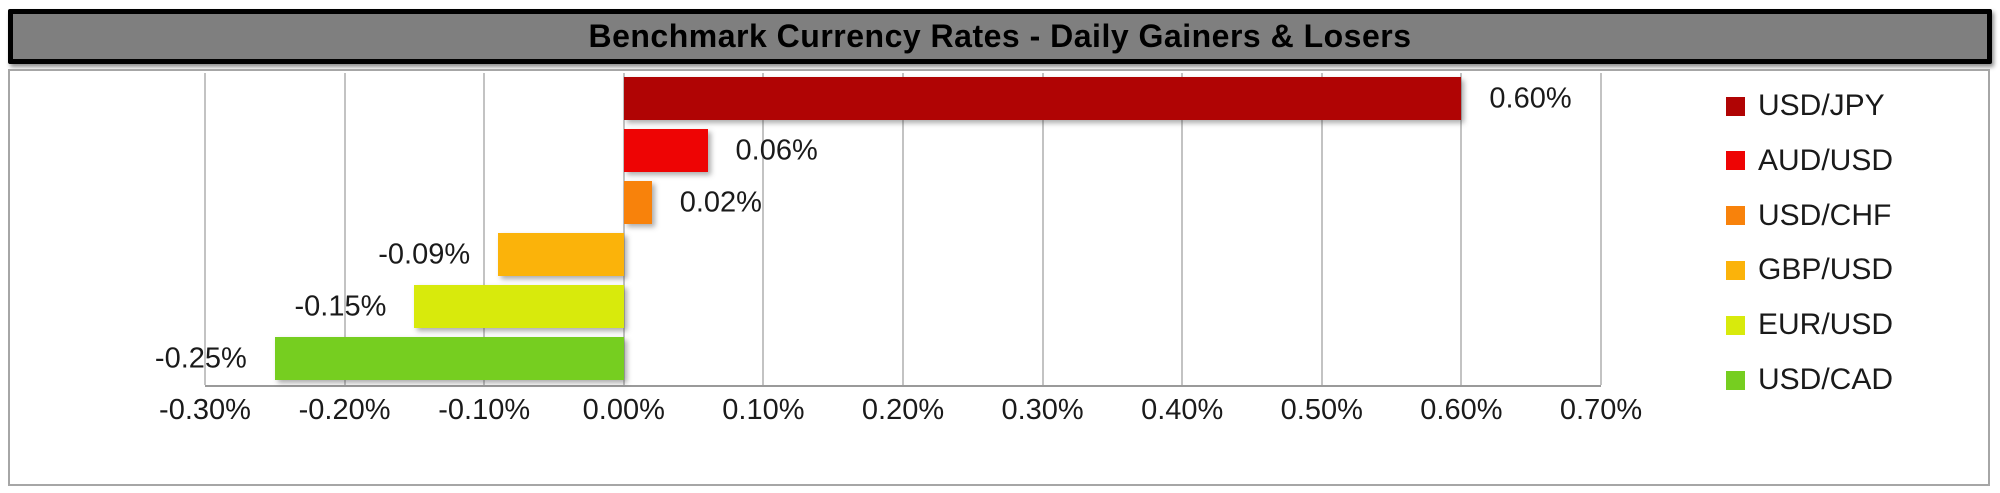  Describe the element at coordinates (344, 410) in the screenshot. I see `x-tick-label: -0.20%` at that location.